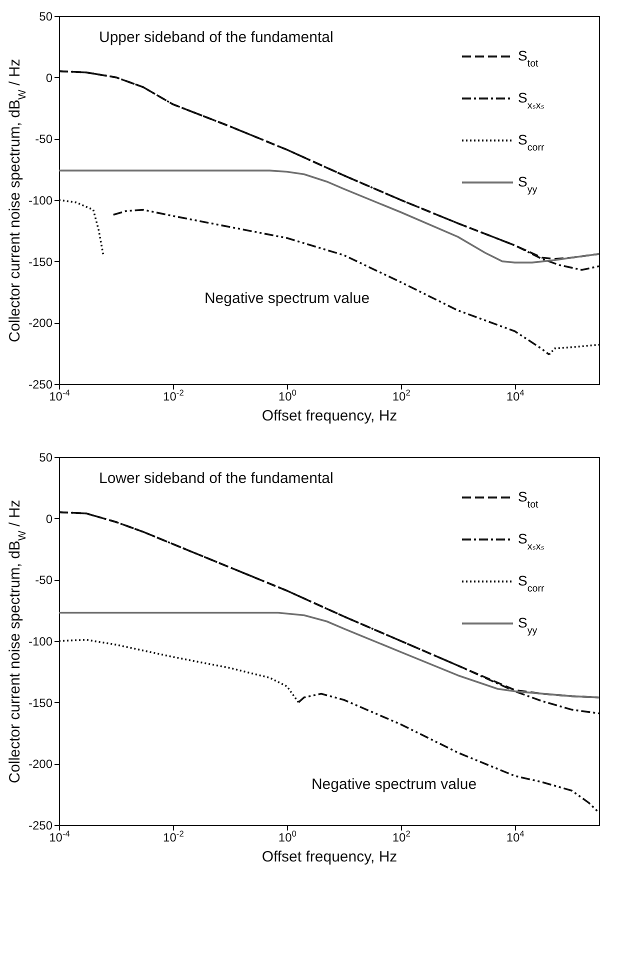 This screenshot has width=632, height=958. I want to click on annotation: Lower sideband of the fundamental, so click(216, 478).